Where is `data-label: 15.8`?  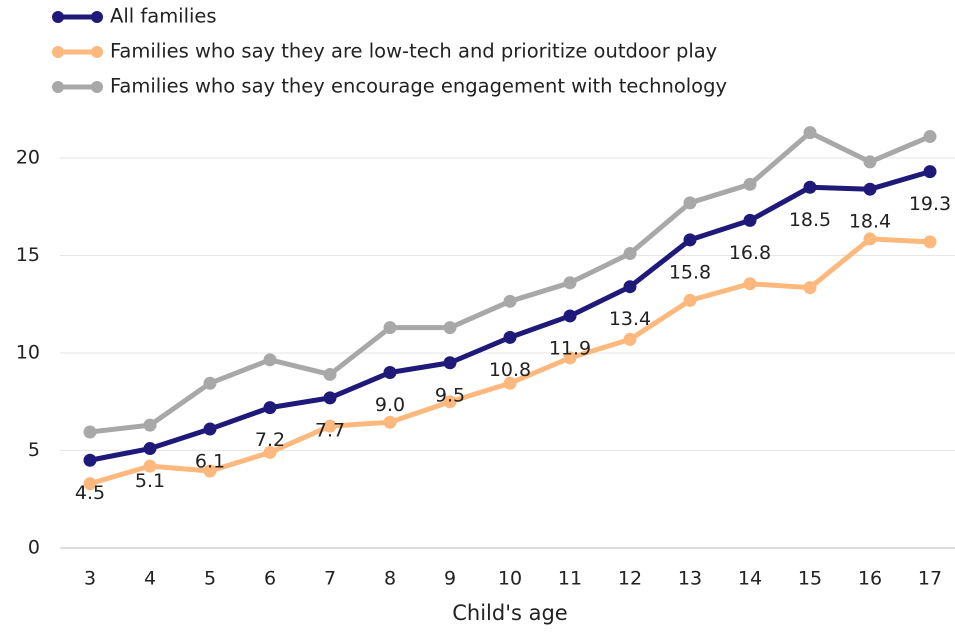 data-label: 15.8 is located at coordinates (690, 272).